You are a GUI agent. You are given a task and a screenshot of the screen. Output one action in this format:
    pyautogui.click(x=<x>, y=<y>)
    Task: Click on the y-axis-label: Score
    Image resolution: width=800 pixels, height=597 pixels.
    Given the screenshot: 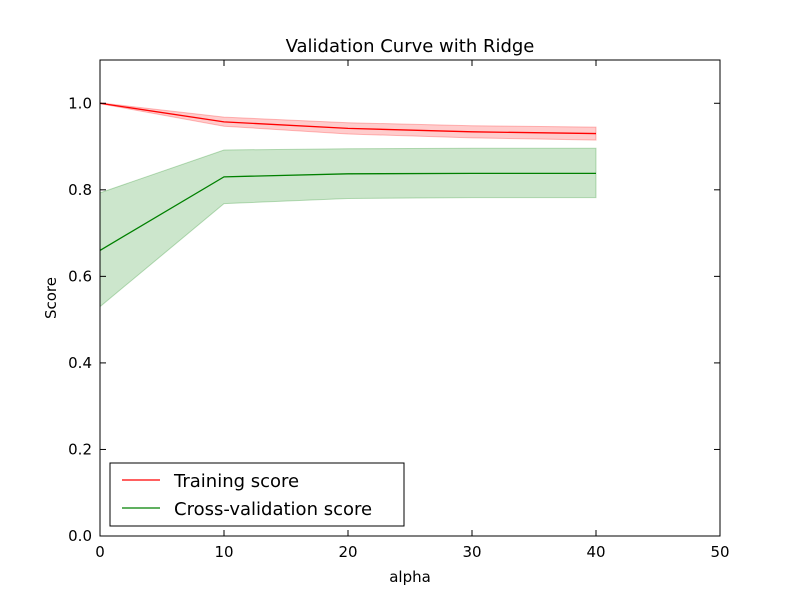 What is the action you would take?
    pyautogui.click(x=51, y=298)
    